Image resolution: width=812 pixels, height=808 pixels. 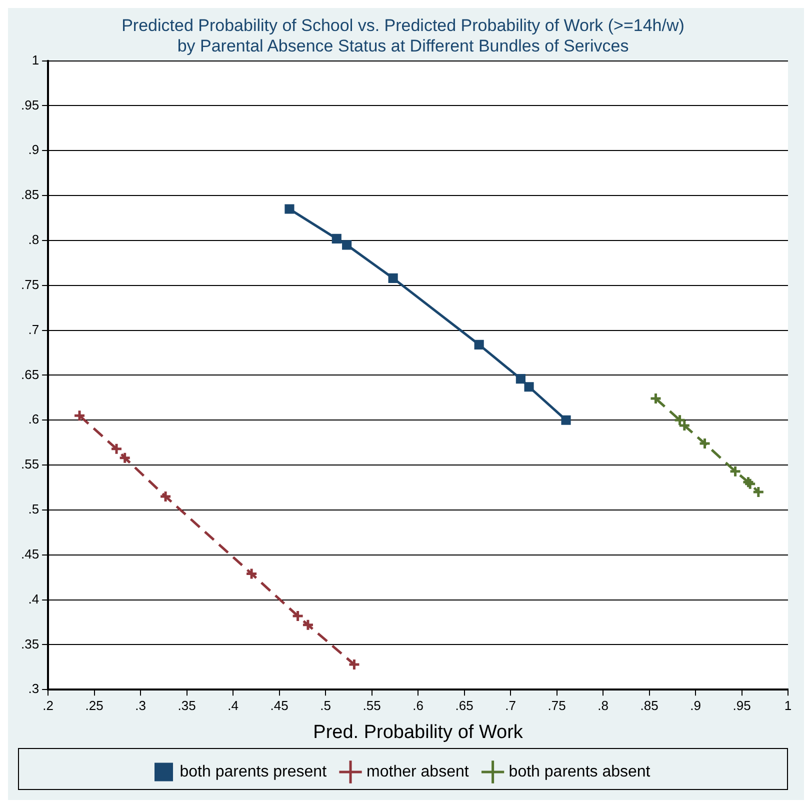 I want to click on x-tick-label: .45, so click(x=279, y=705).